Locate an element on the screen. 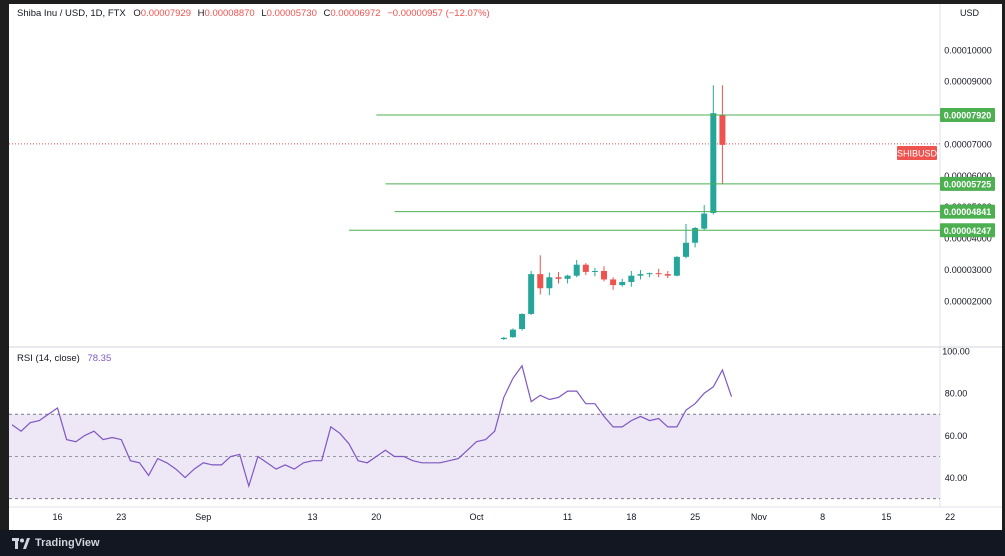 The width and height of the screenshot is (1005, 556). time-tick-label: Nov is located at coordinates (759, 517).